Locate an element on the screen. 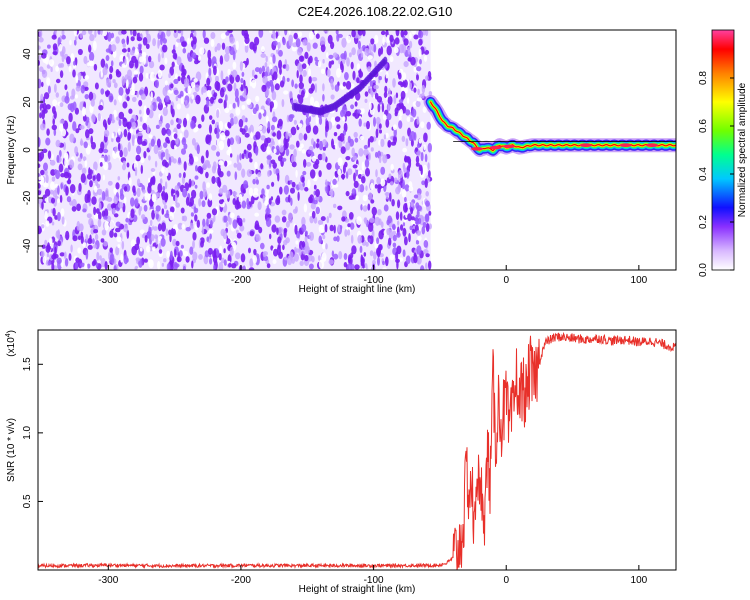  heatmap-y-label: Frequency (Hz) is located at coordinates (11, 150).